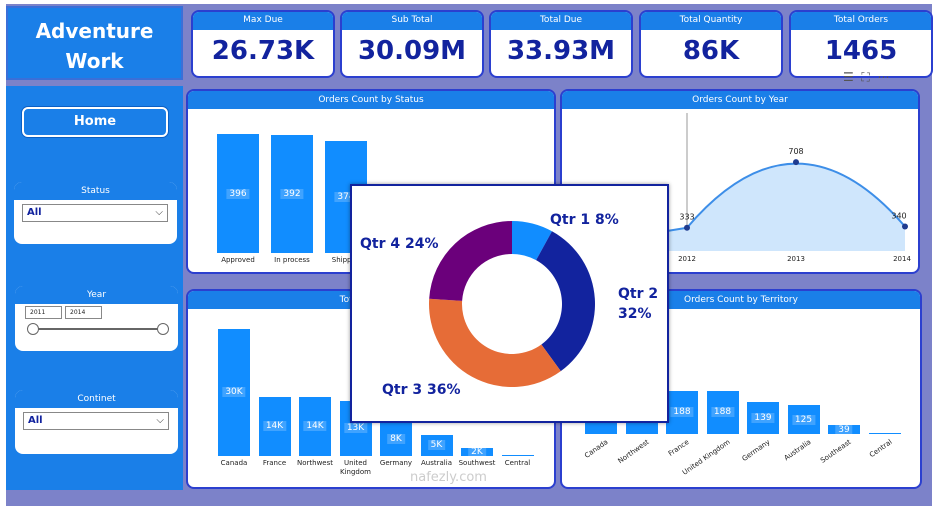 The image size is (935, 511). Describe the element at coordinates (95, 122) in the screenshot. I see `home-button: Home` at that location.